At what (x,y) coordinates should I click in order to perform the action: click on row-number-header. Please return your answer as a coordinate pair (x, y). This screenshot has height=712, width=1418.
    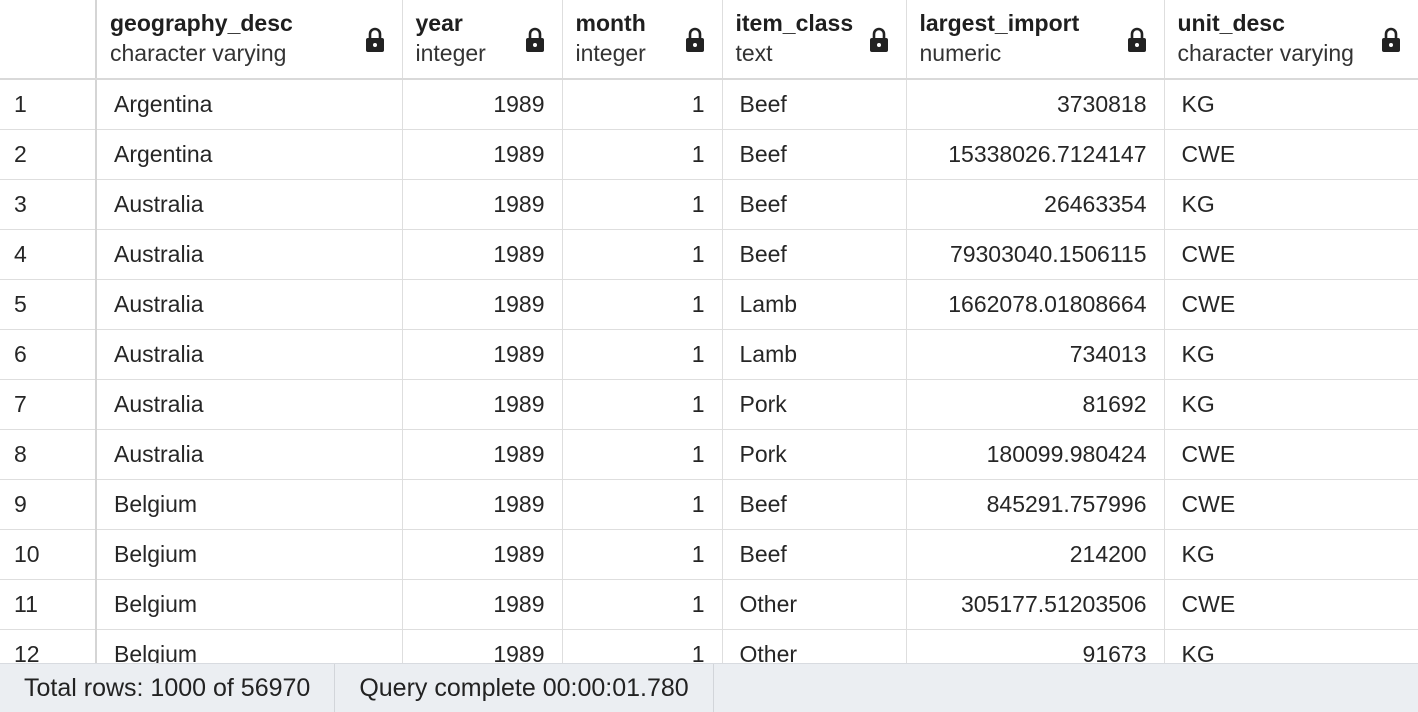
    Looking at the image, I should click on (48, 40).